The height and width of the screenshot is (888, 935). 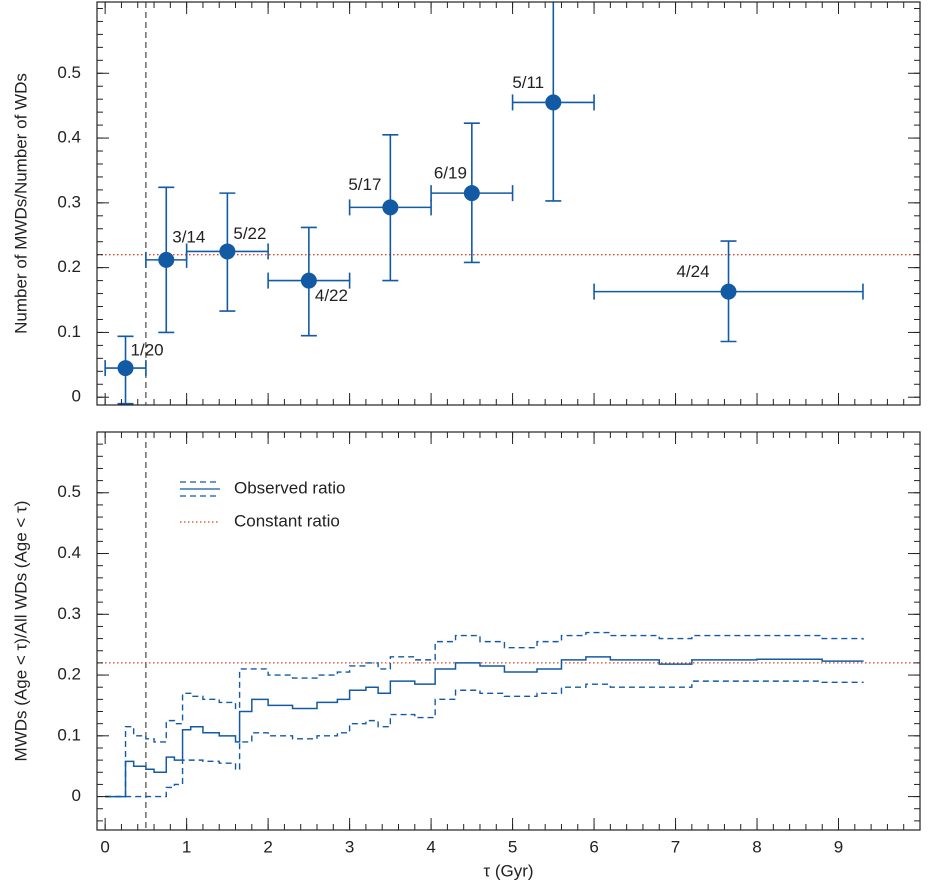 What do you see at coordinates (675, 846) in the screenshot?
I see `x-tick-label: 7` at bounding box center [675, 846].